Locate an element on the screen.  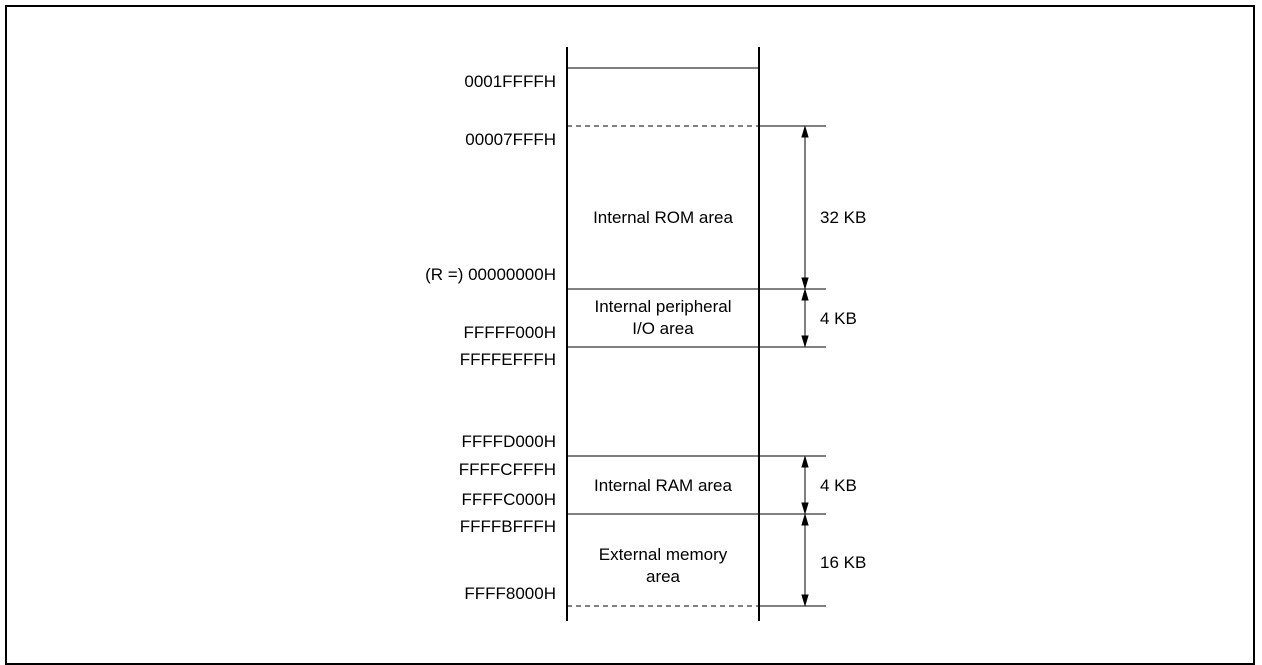
address-label: 0001FFFFH is located at coordinates (510, 81).